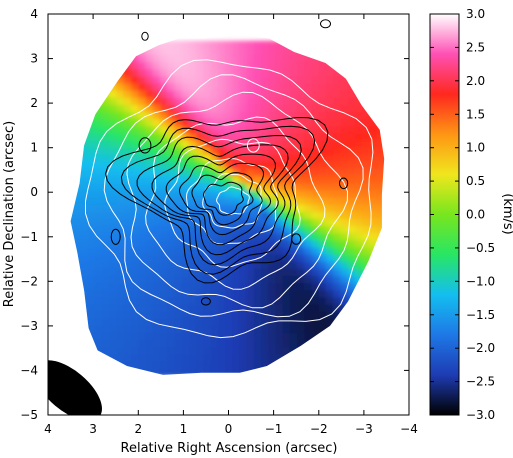  I want to click on y-tick-label: 3, so click(34, 59).